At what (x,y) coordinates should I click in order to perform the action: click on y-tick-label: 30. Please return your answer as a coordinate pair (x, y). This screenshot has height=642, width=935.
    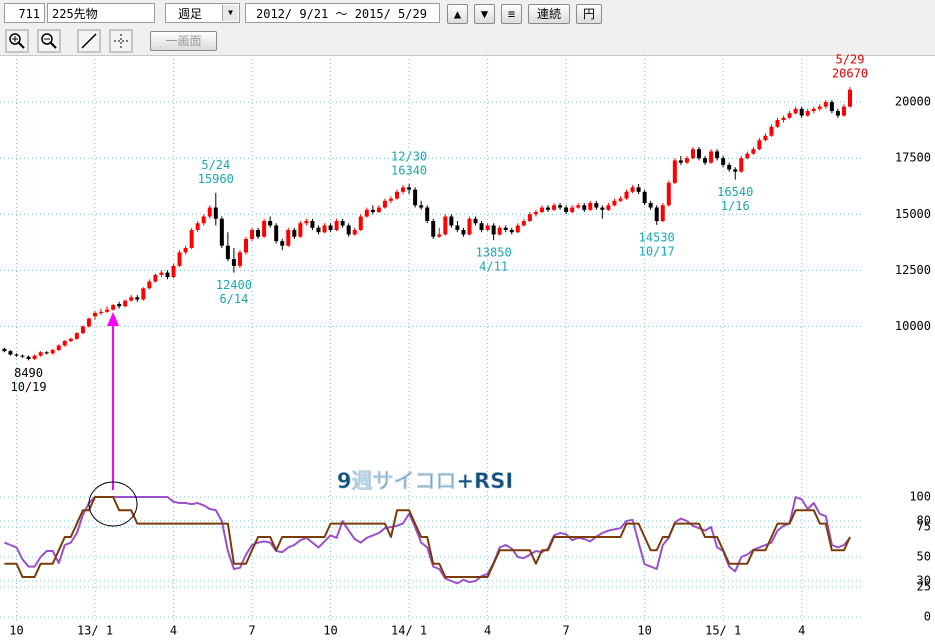
    Looking at the image, I should click on (924, 581).